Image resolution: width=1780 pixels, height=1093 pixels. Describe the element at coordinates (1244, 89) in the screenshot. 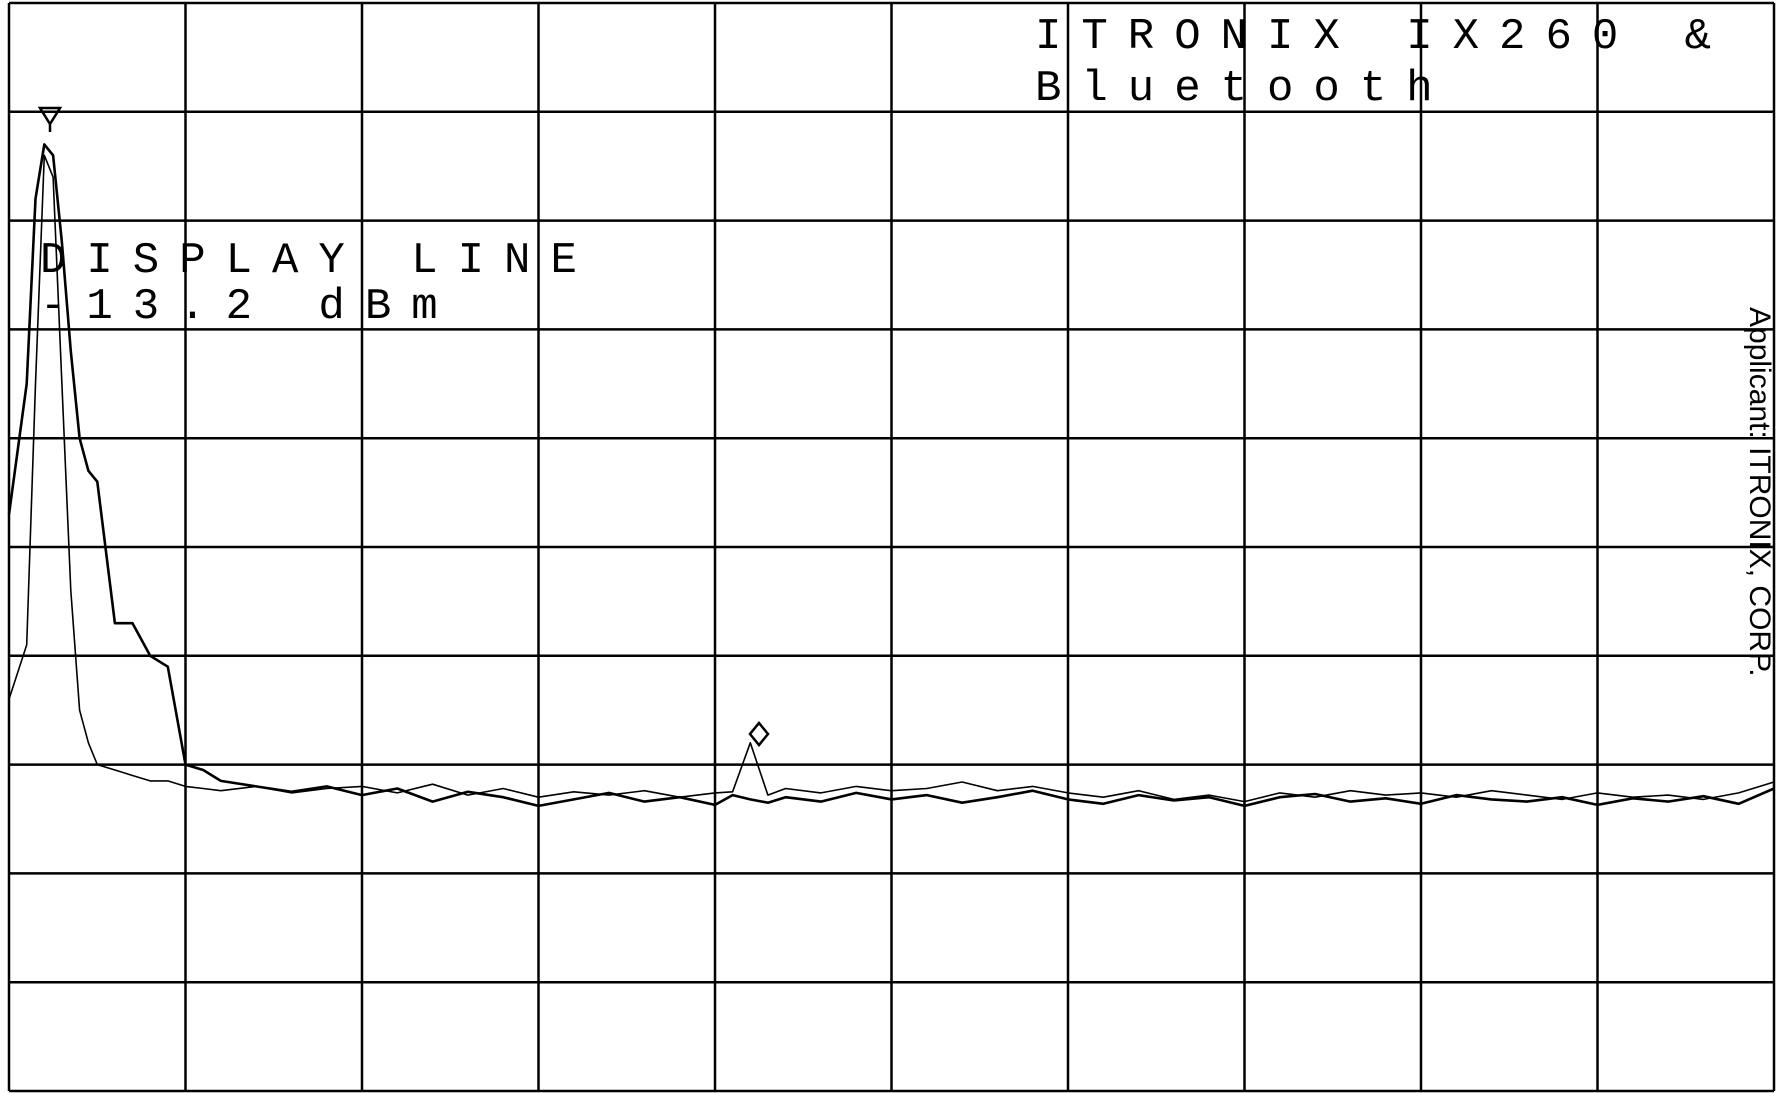

I see `title-line: Bluetooth` at that location.